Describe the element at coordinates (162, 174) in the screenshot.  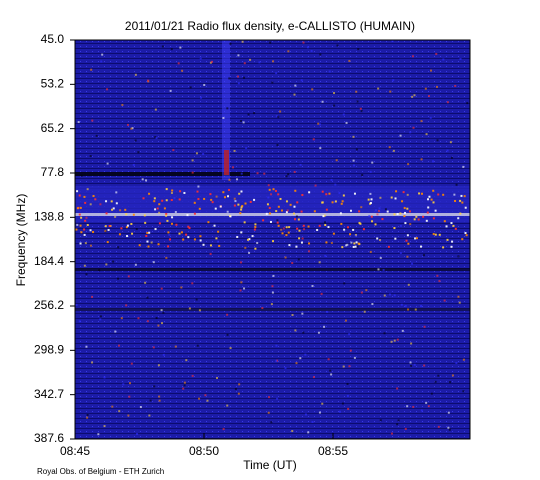
I see `dark-band` at that location.